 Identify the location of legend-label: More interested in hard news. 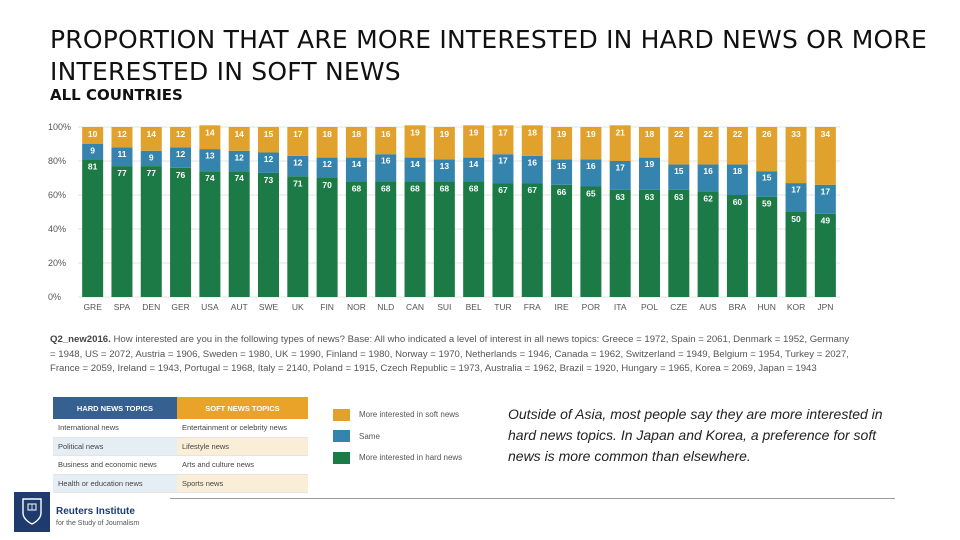
(411, 458).